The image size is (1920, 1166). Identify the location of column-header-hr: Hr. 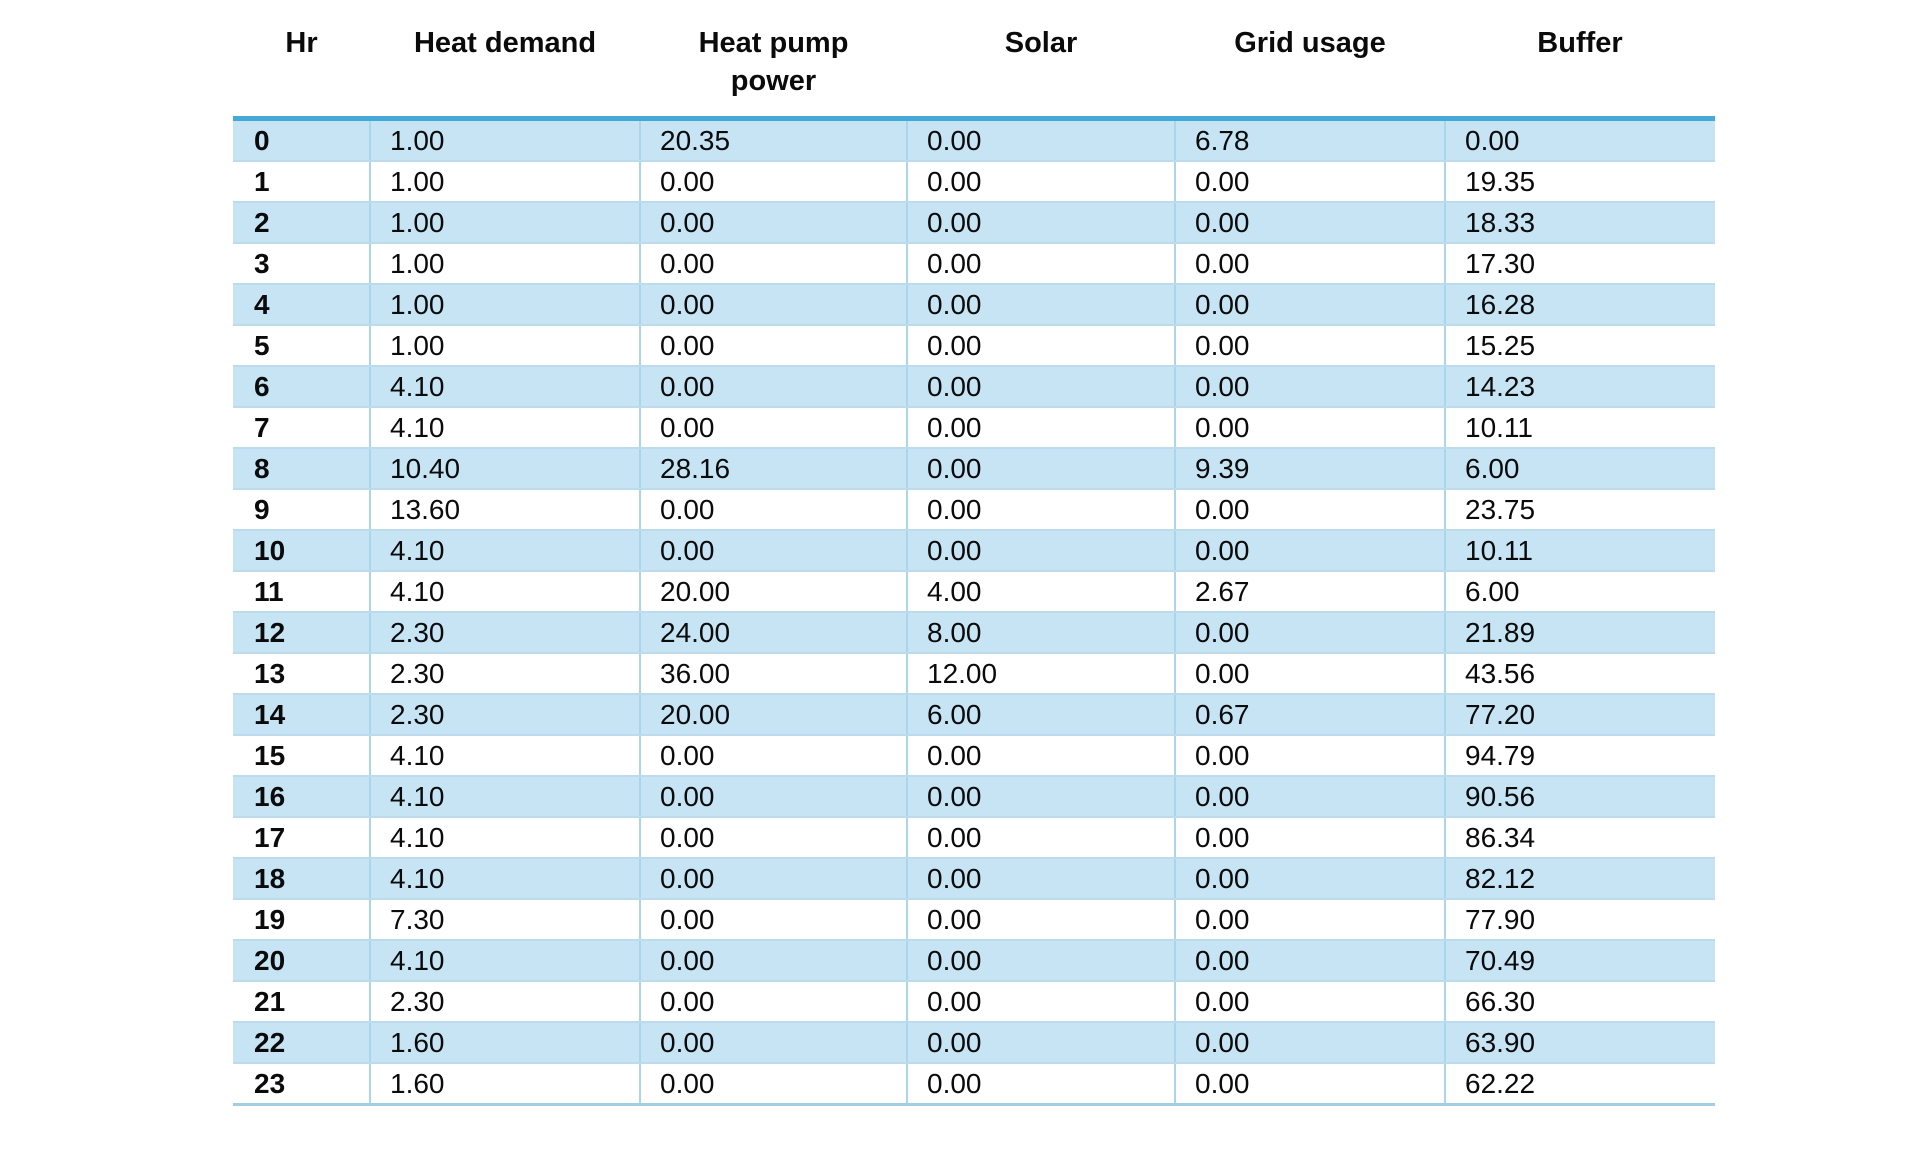
(301, 72).